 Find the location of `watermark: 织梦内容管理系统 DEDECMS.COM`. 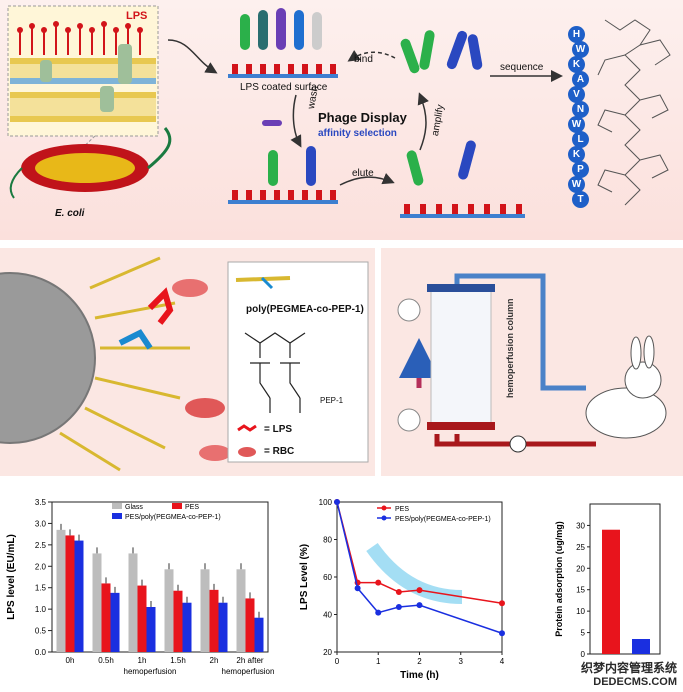

watermark: 织梦内容管理系统 DEDECMS.COM is located at coordinates (629, 673).